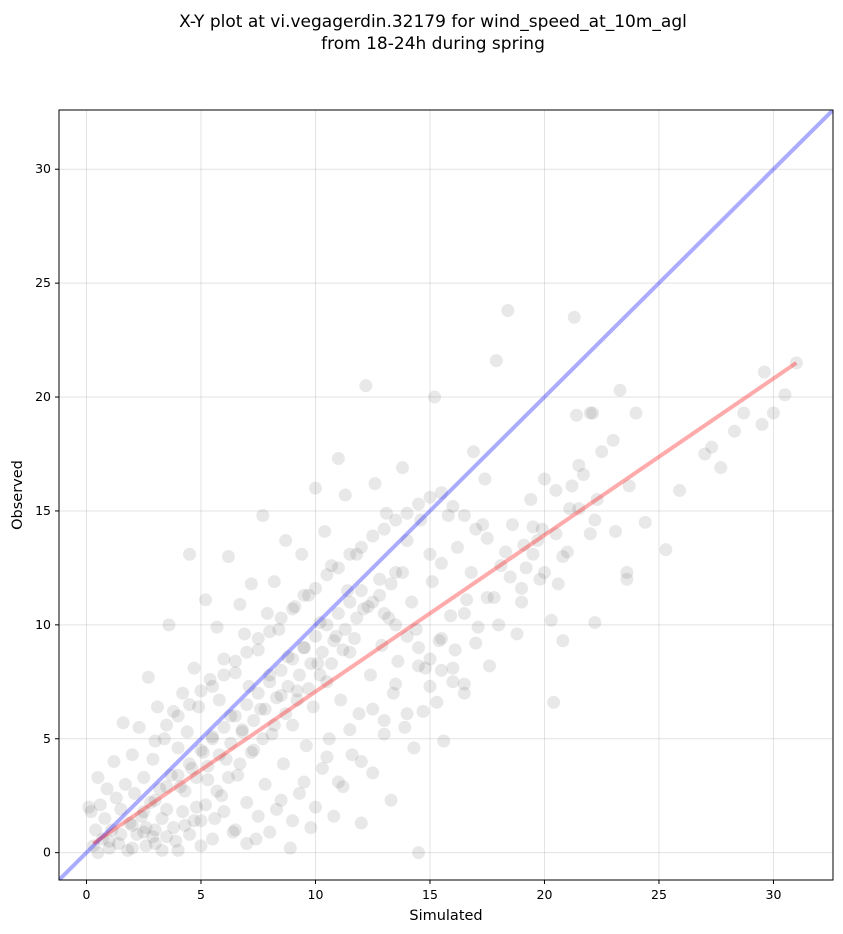 The height and width of the screenshot is (934, 843). Describe the element at coordinates (43, 624) in the screenshot. I see `y-tick-label: 10` at that location.